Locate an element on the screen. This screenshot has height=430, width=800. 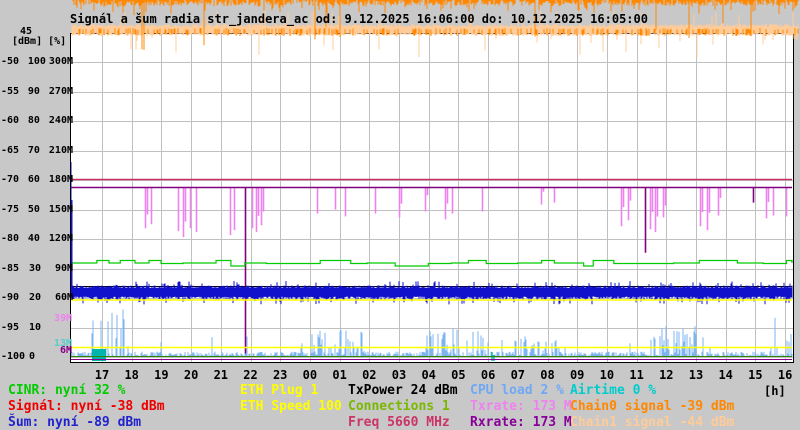
airtime-burst is located at coordinates (99, 355).